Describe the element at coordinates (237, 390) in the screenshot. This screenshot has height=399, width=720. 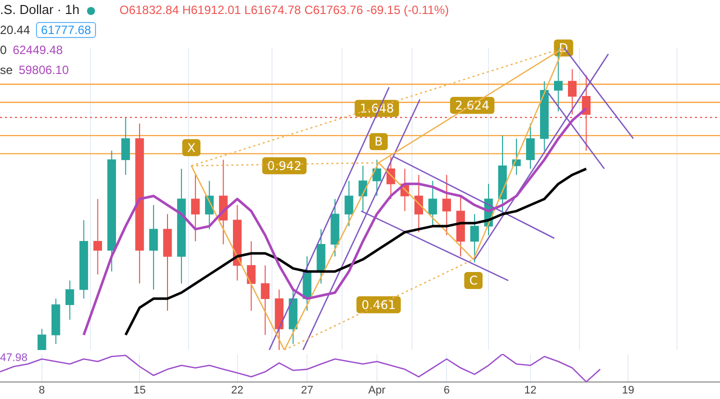
I see `x-tick-label: 22` at that location.